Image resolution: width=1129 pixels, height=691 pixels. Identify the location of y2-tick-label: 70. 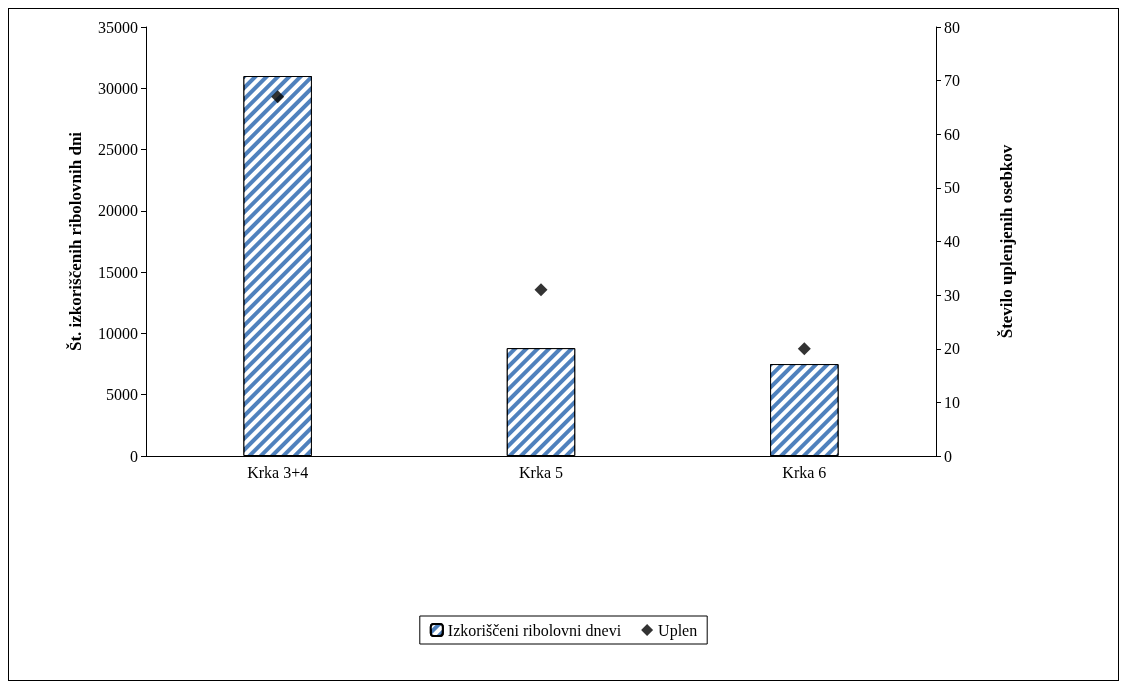
(952, 81).